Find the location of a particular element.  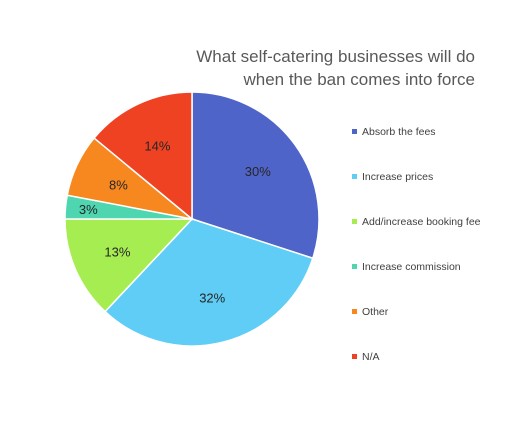

pie-slice-label-2: 13% is located at coordinates (117, 251).